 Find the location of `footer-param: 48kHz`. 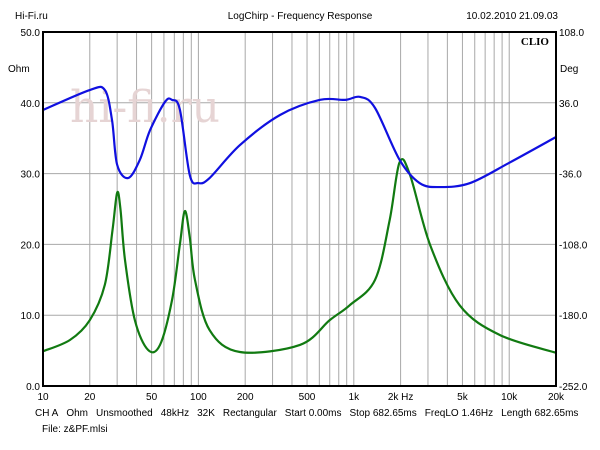

footer-param: 48kHz is located at coordinates (175, 413).